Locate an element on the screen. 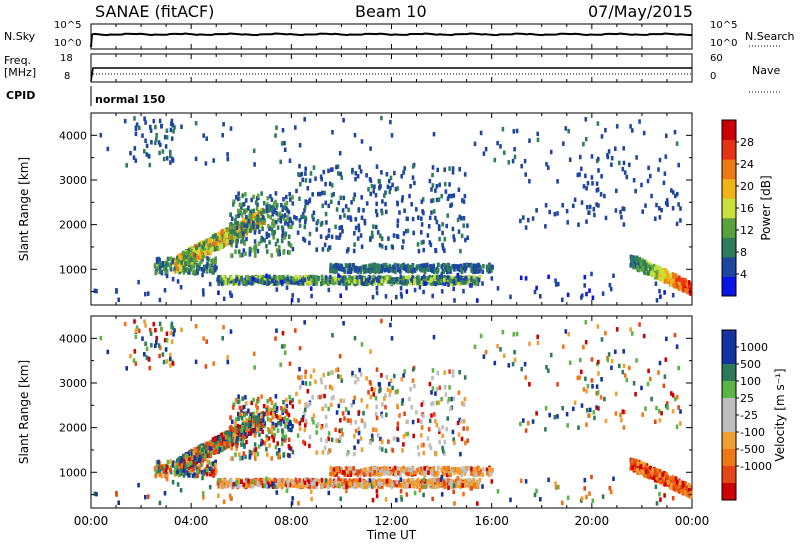 The height and width of the screenshot is (554, 800). nsearch-label: N.Search is located at coordinates (770, 36).